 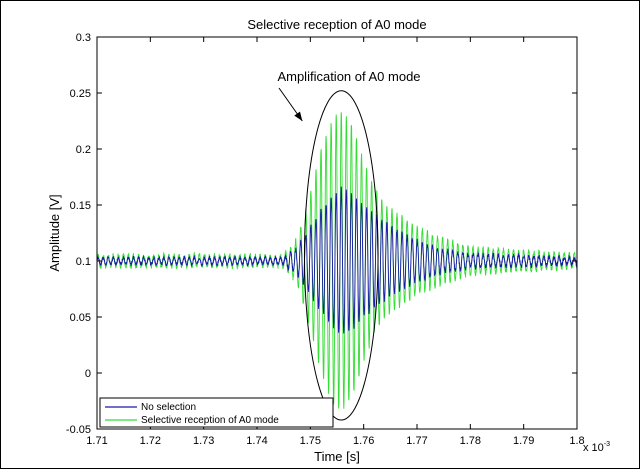 What do you see at coordinates (78, 430) in the screenshot?
I see `y-tick-label: -0.05` at bounding box center [78, 430].